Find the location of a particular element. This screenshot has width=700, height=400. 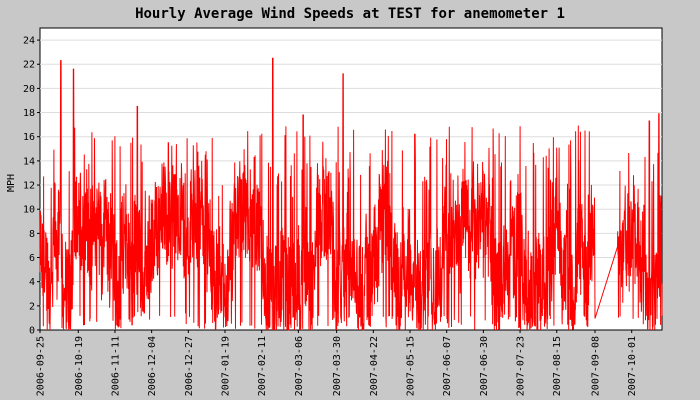

x-tick-label: 2007-03-30 is located at coordinates (337, 366).